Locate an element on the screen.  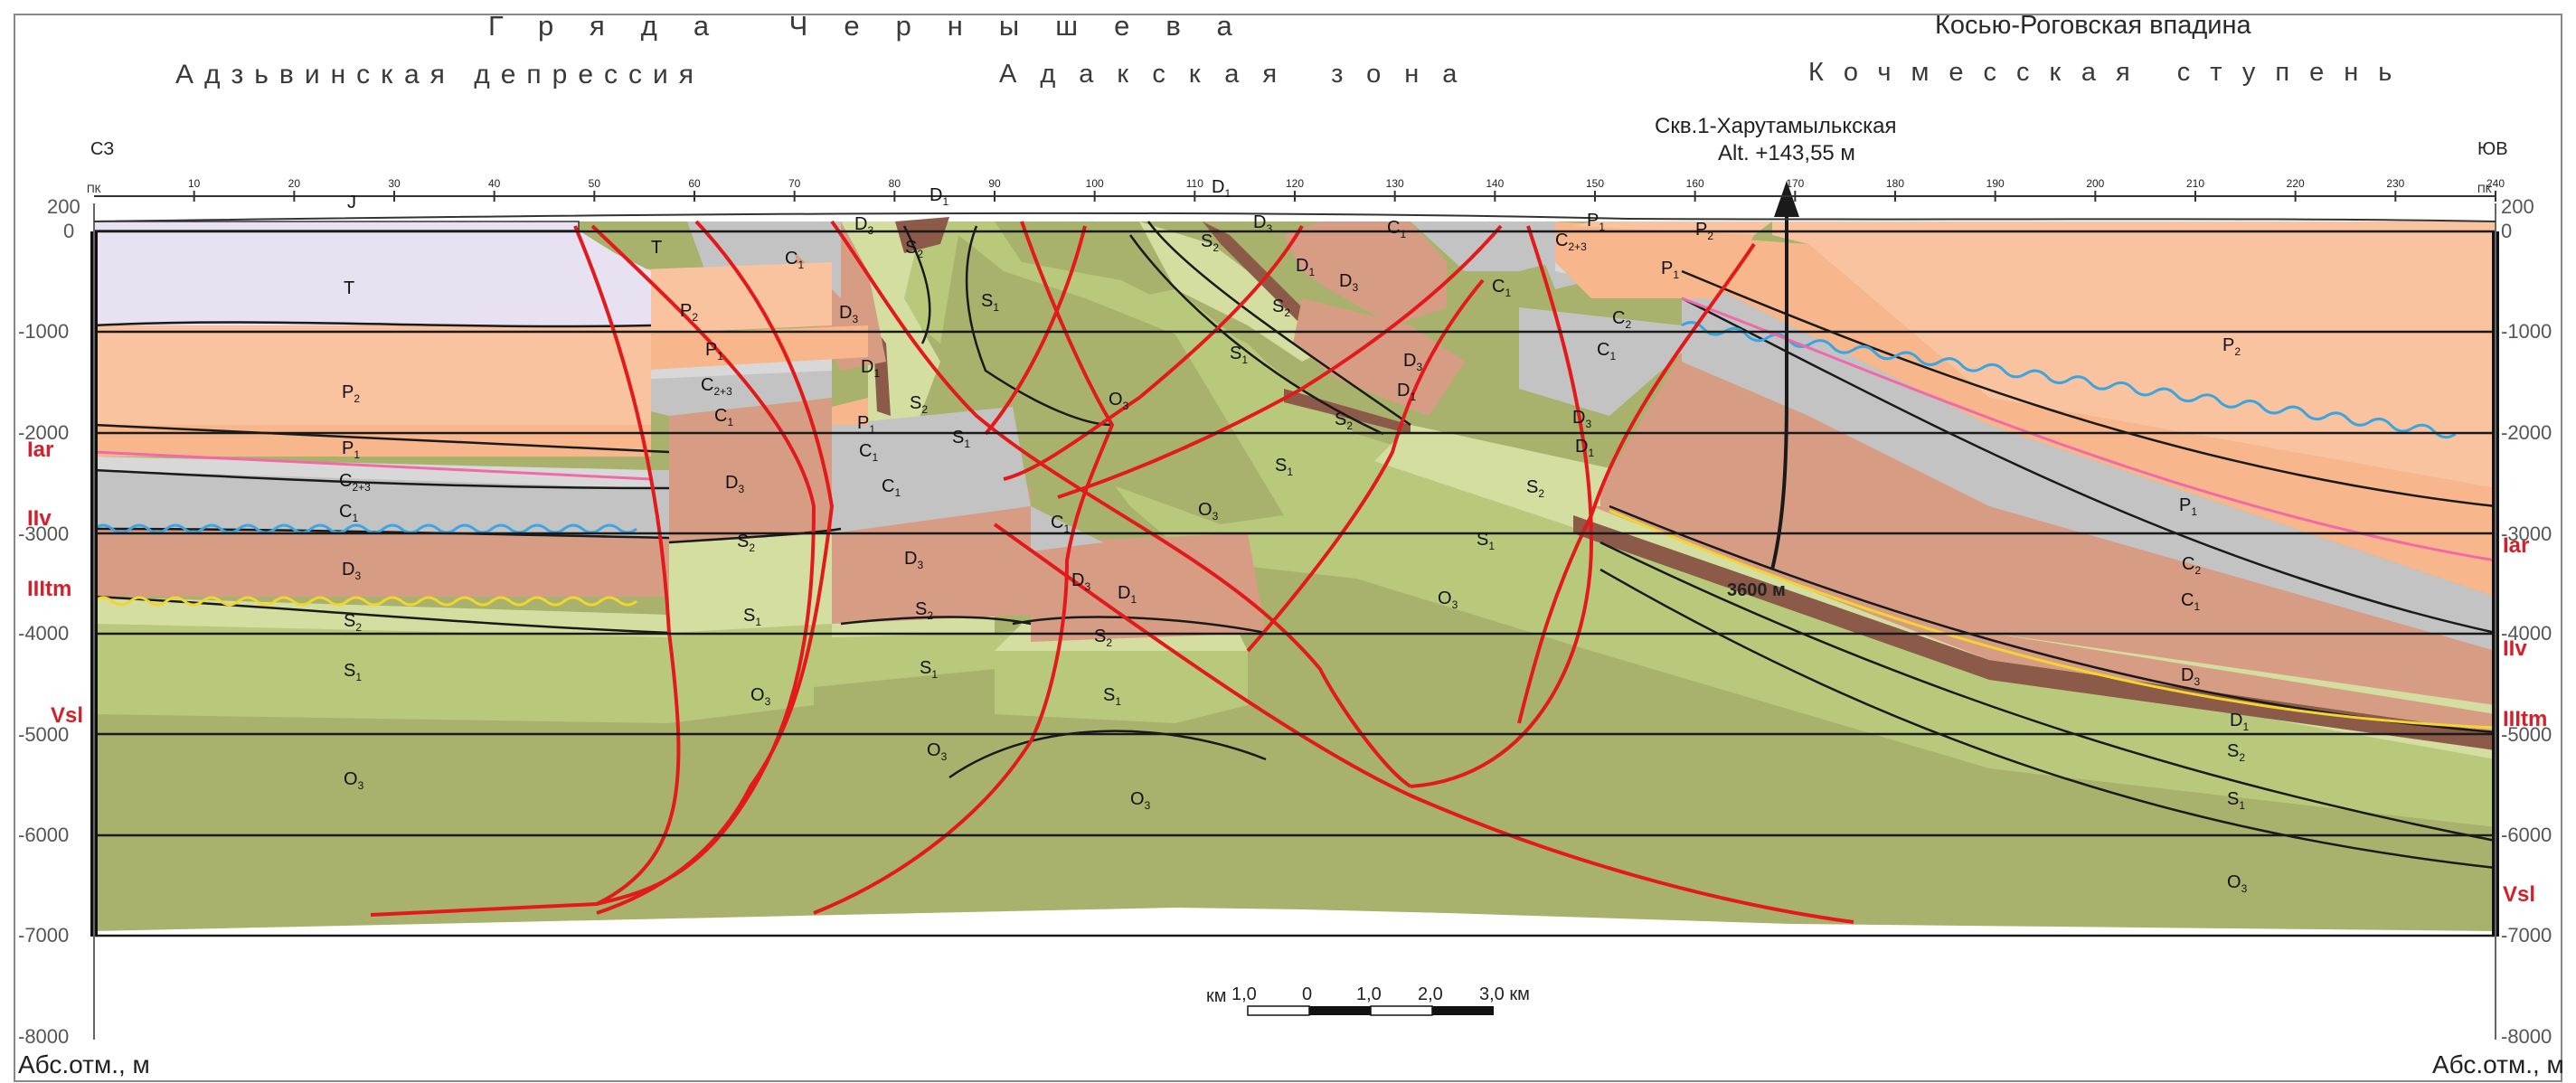
depth-right-3000: -3000 is located at coordinates (2526, 534).